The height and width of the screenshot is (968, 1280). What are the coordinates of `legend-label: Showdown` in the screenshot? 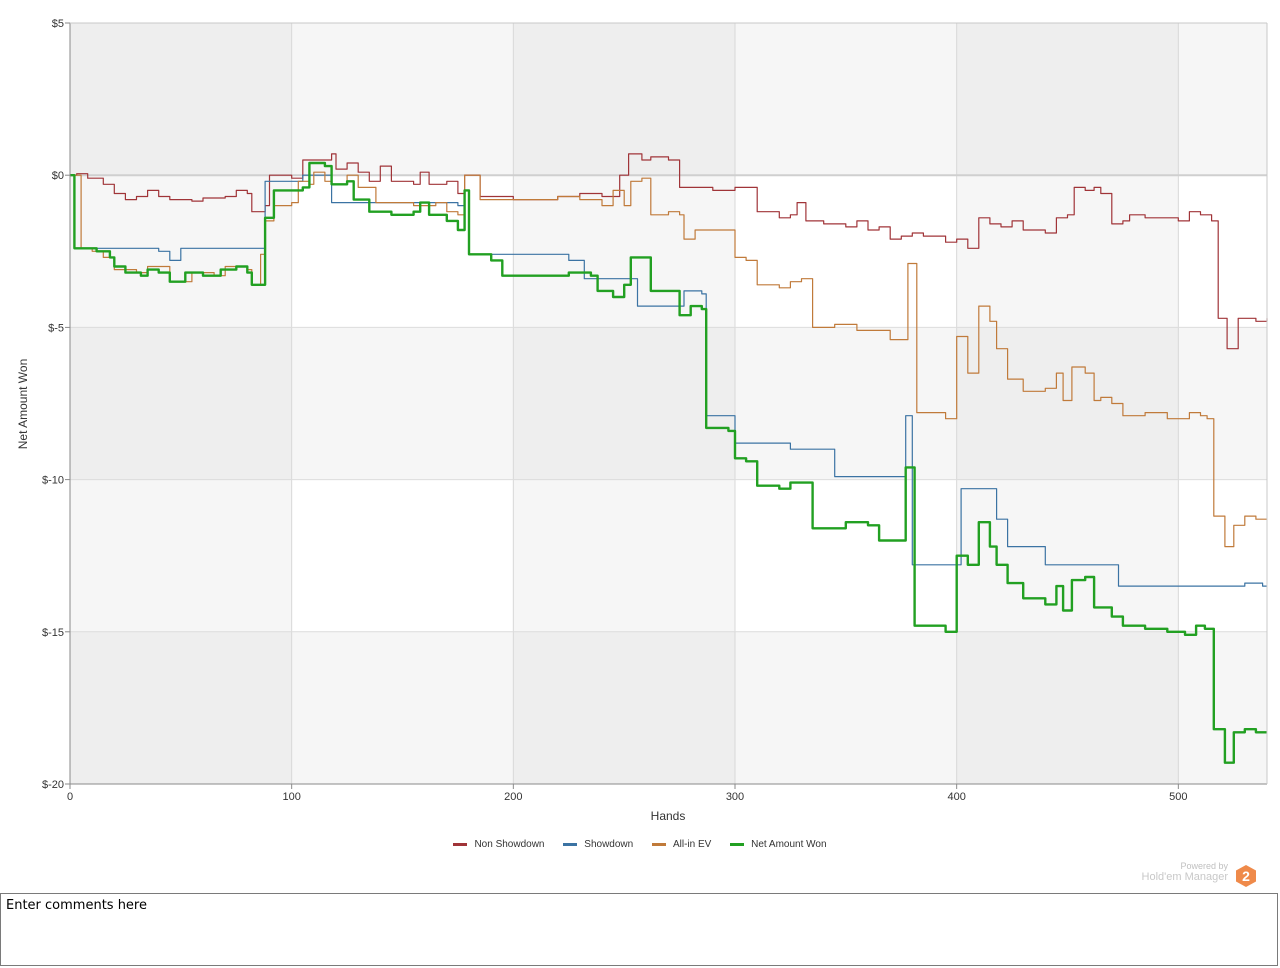 It's located at (609, 844).